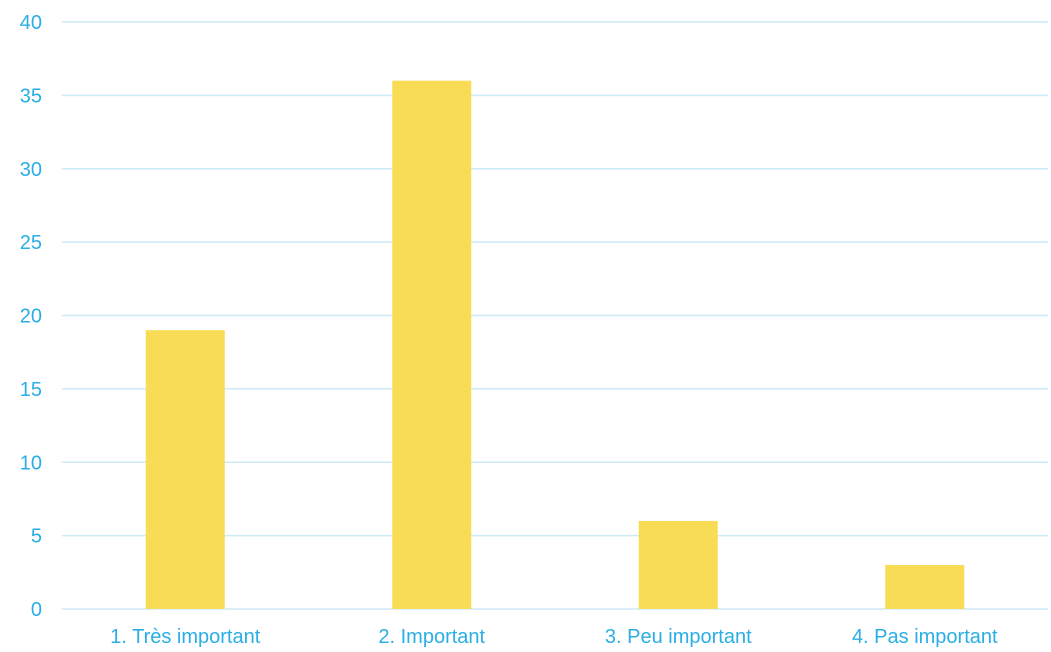 The height and width of the screenshot is (652, 1051). What do you see at coordinates (31, 390) in the screenshot?
I see `y-tick-label: 15` at bounding box center [31, 390].